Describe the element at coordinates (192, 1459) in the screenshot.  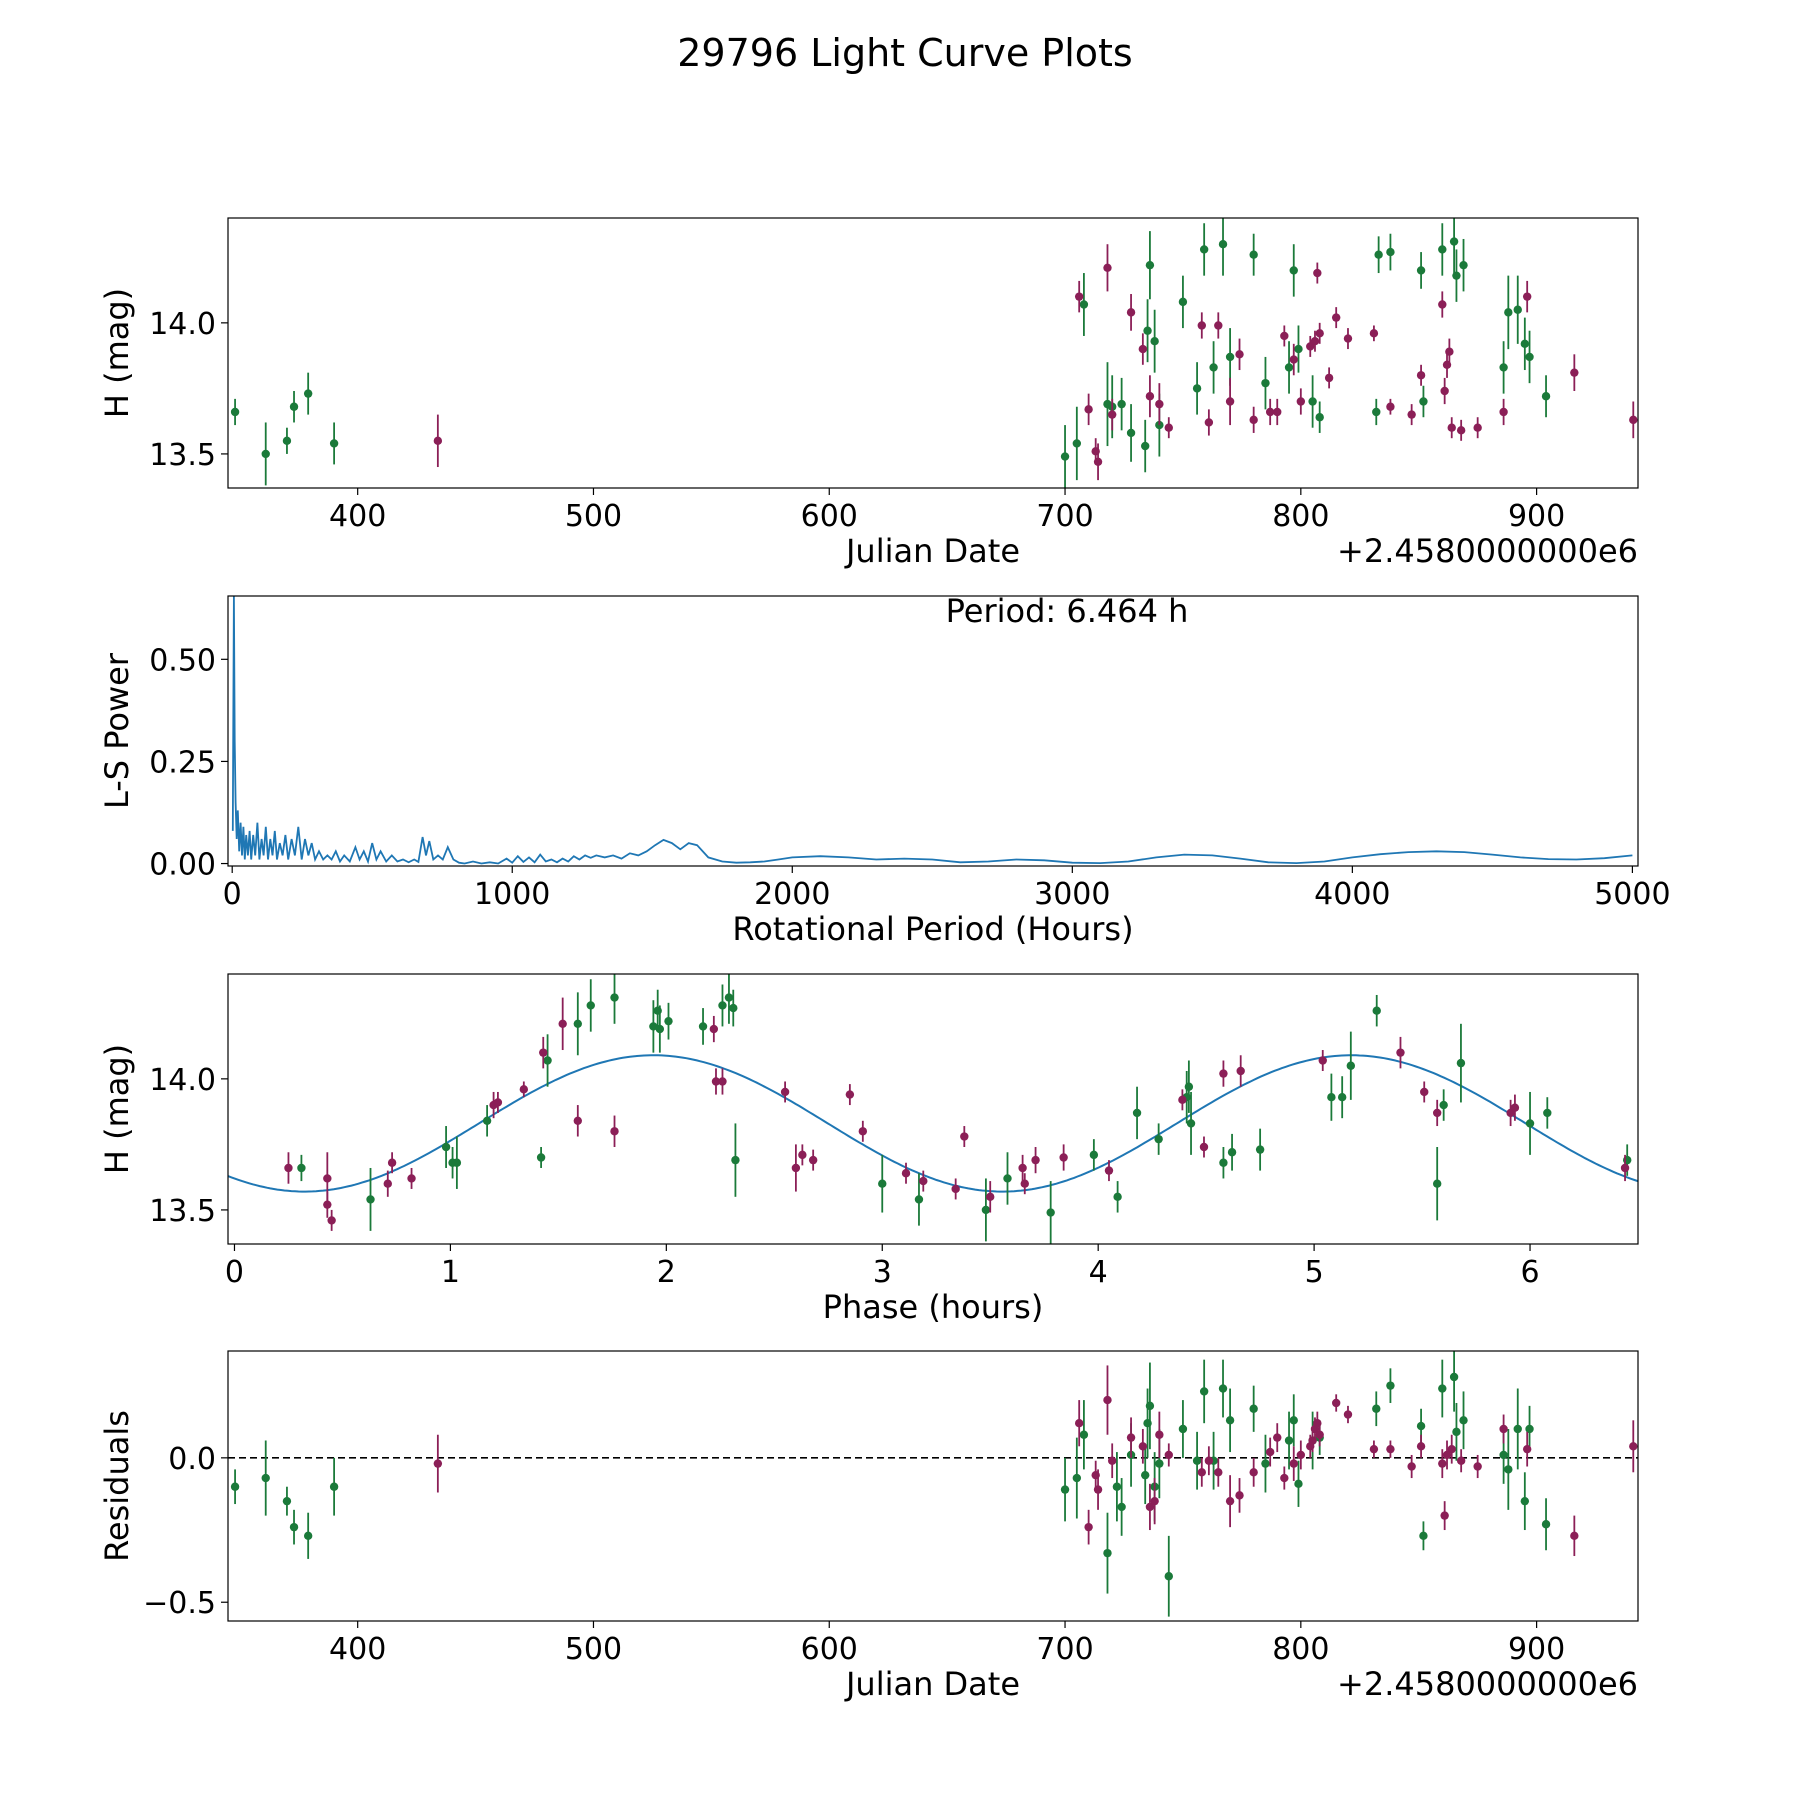
I see `residuals-ytick-label: 0.0` at that location.